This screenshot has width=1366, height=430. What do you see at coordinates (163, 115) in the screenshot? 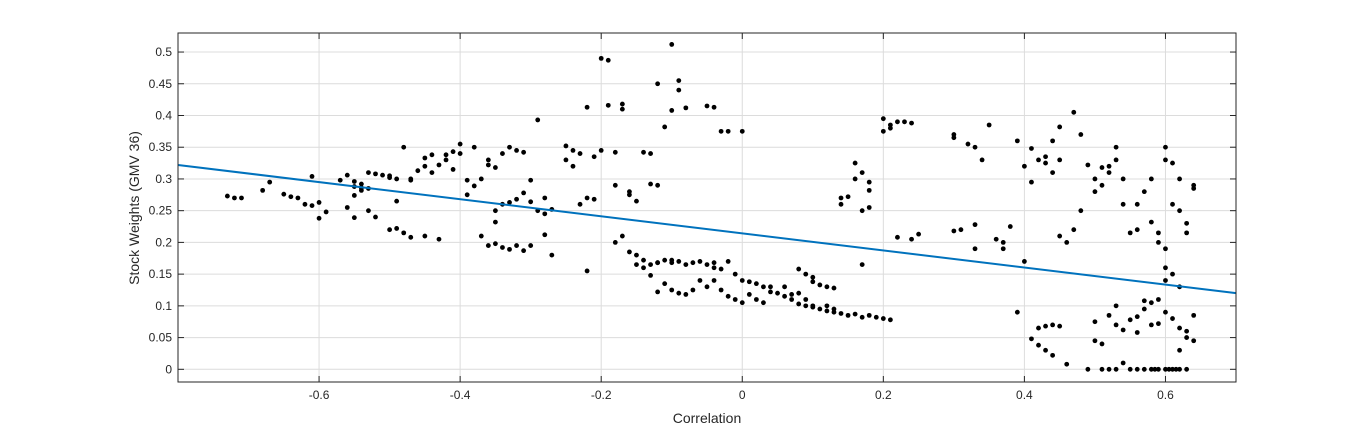
I see `y-tick-label: 0.4` at bounding box center [163, 115].